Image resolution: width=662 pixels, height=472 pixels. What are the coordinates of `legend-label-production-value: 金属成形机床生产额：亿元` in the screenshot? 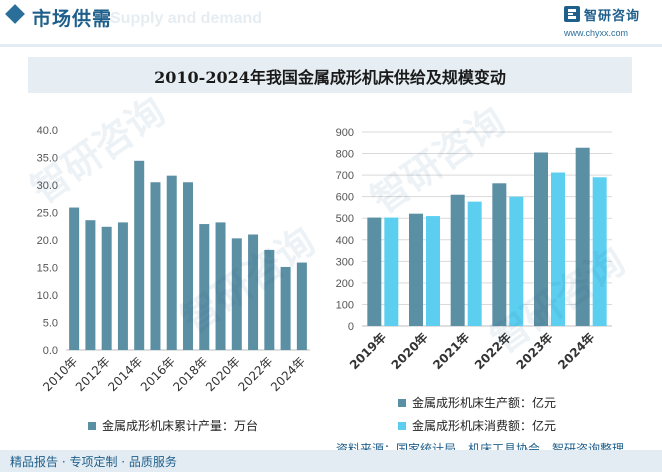 It's located at (484, 403).